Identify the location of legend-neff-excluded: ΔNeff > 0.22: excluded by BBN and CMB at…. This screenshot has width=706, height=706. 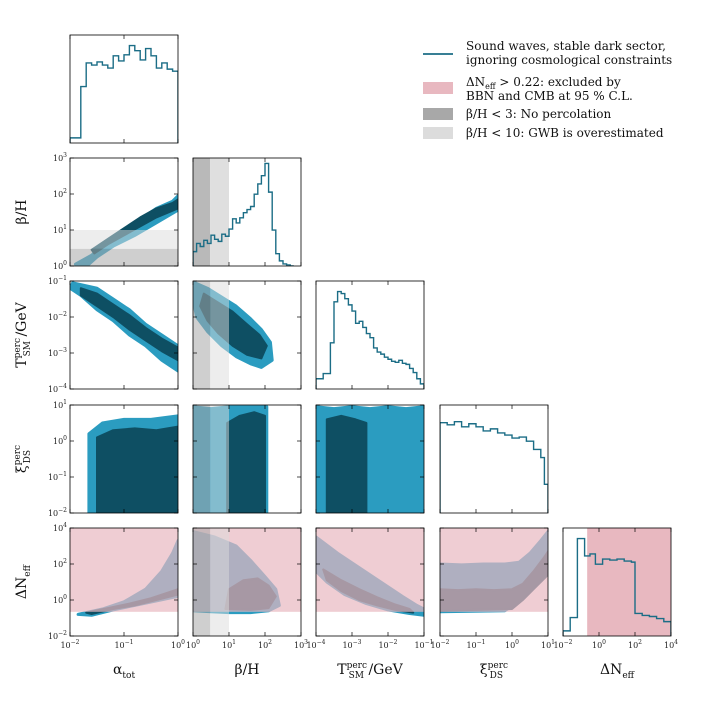
(528, 89).